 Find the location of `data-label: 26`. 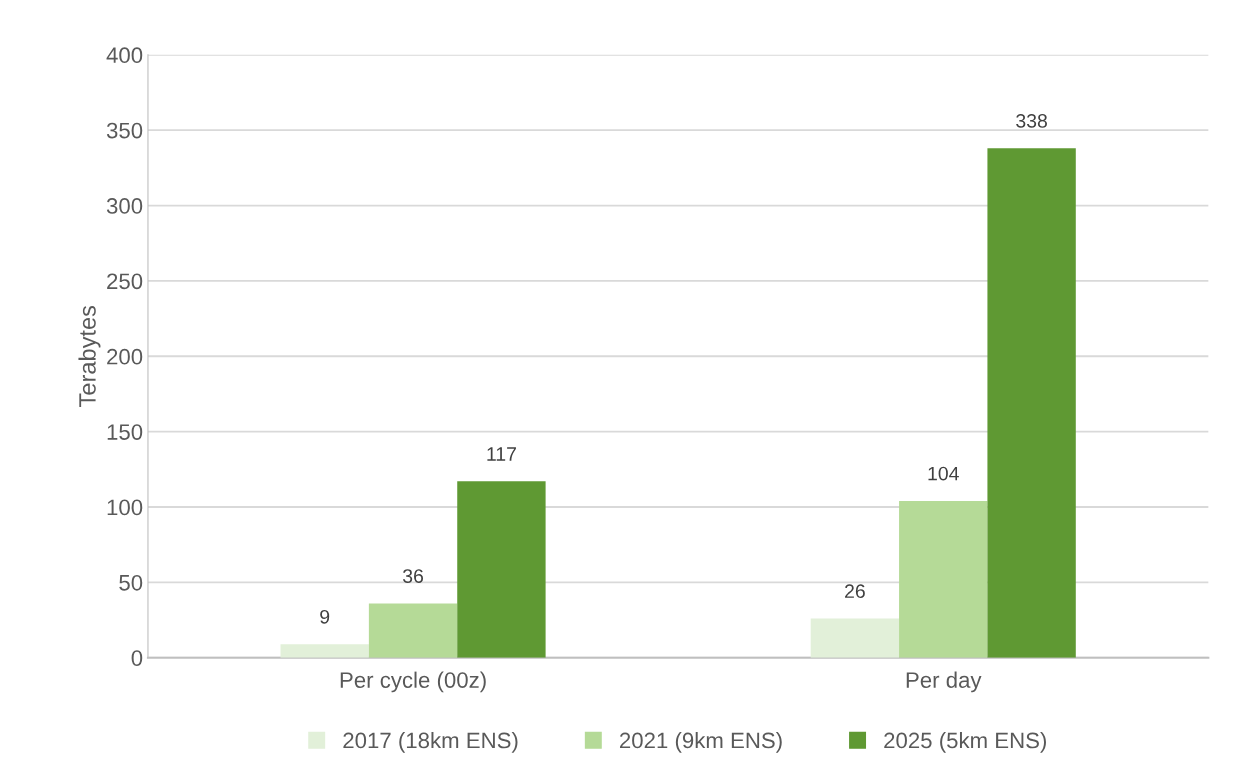

data-label: 26 is located at coordinates (855, 591).